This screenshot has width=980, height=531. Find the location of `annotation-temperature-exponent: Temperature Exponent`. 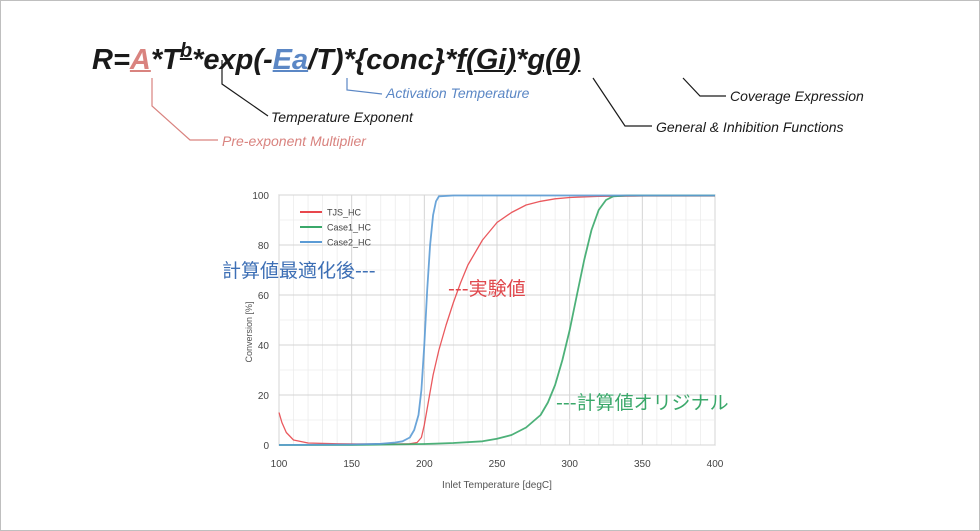

annotation-temperature-exponent: Temperature Exponent is located at coordinates (342, 117).